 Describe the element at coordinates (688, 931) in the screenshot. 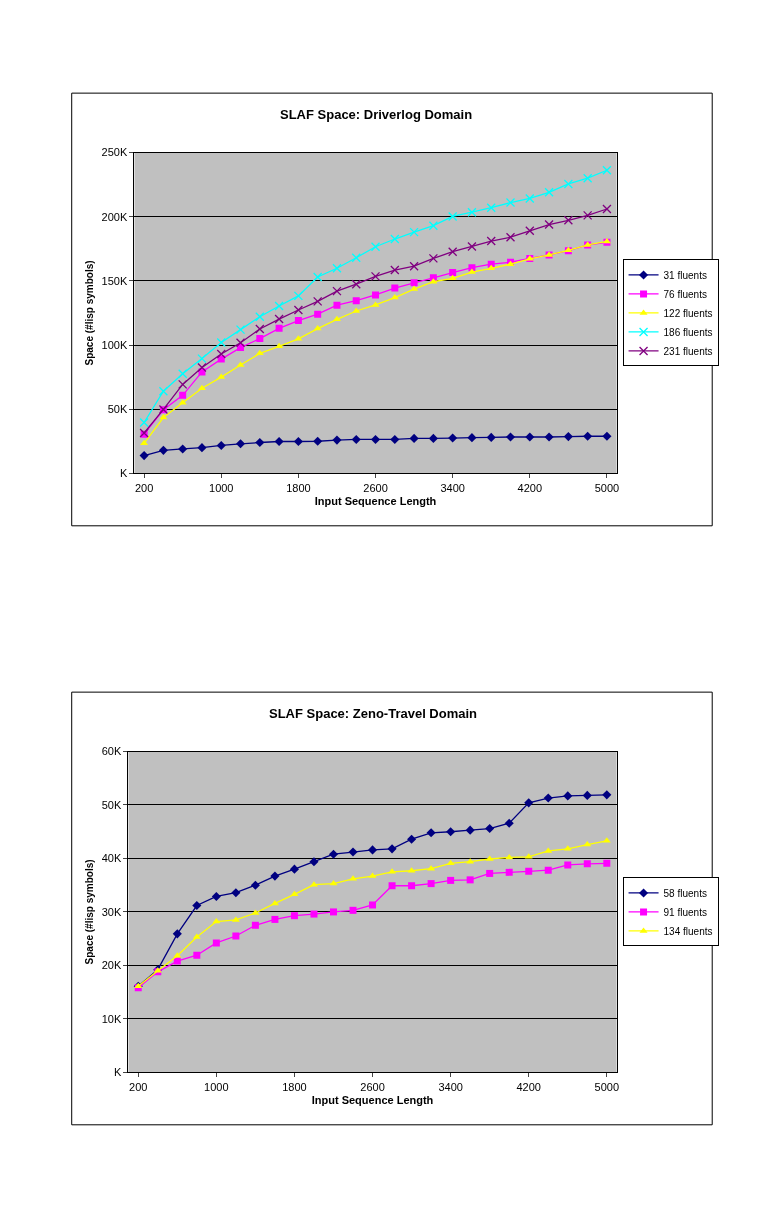

I see `legend-label: 134 fluents` at that location.